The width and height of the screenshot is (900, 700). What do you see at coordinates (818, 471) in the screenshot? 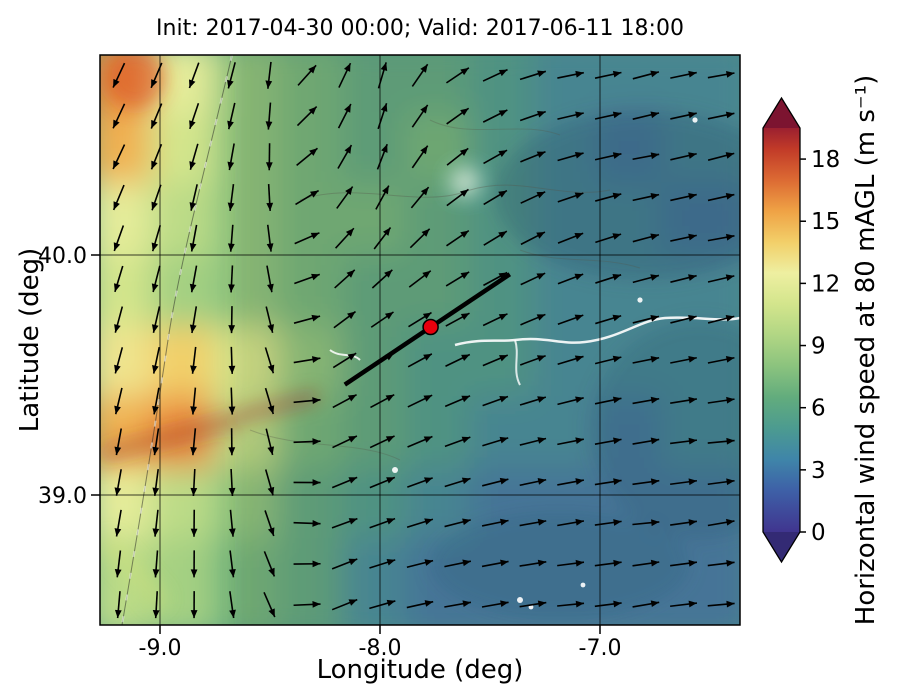
I see `colorbar-tick-label: 3` at bounding box center [818, 471].